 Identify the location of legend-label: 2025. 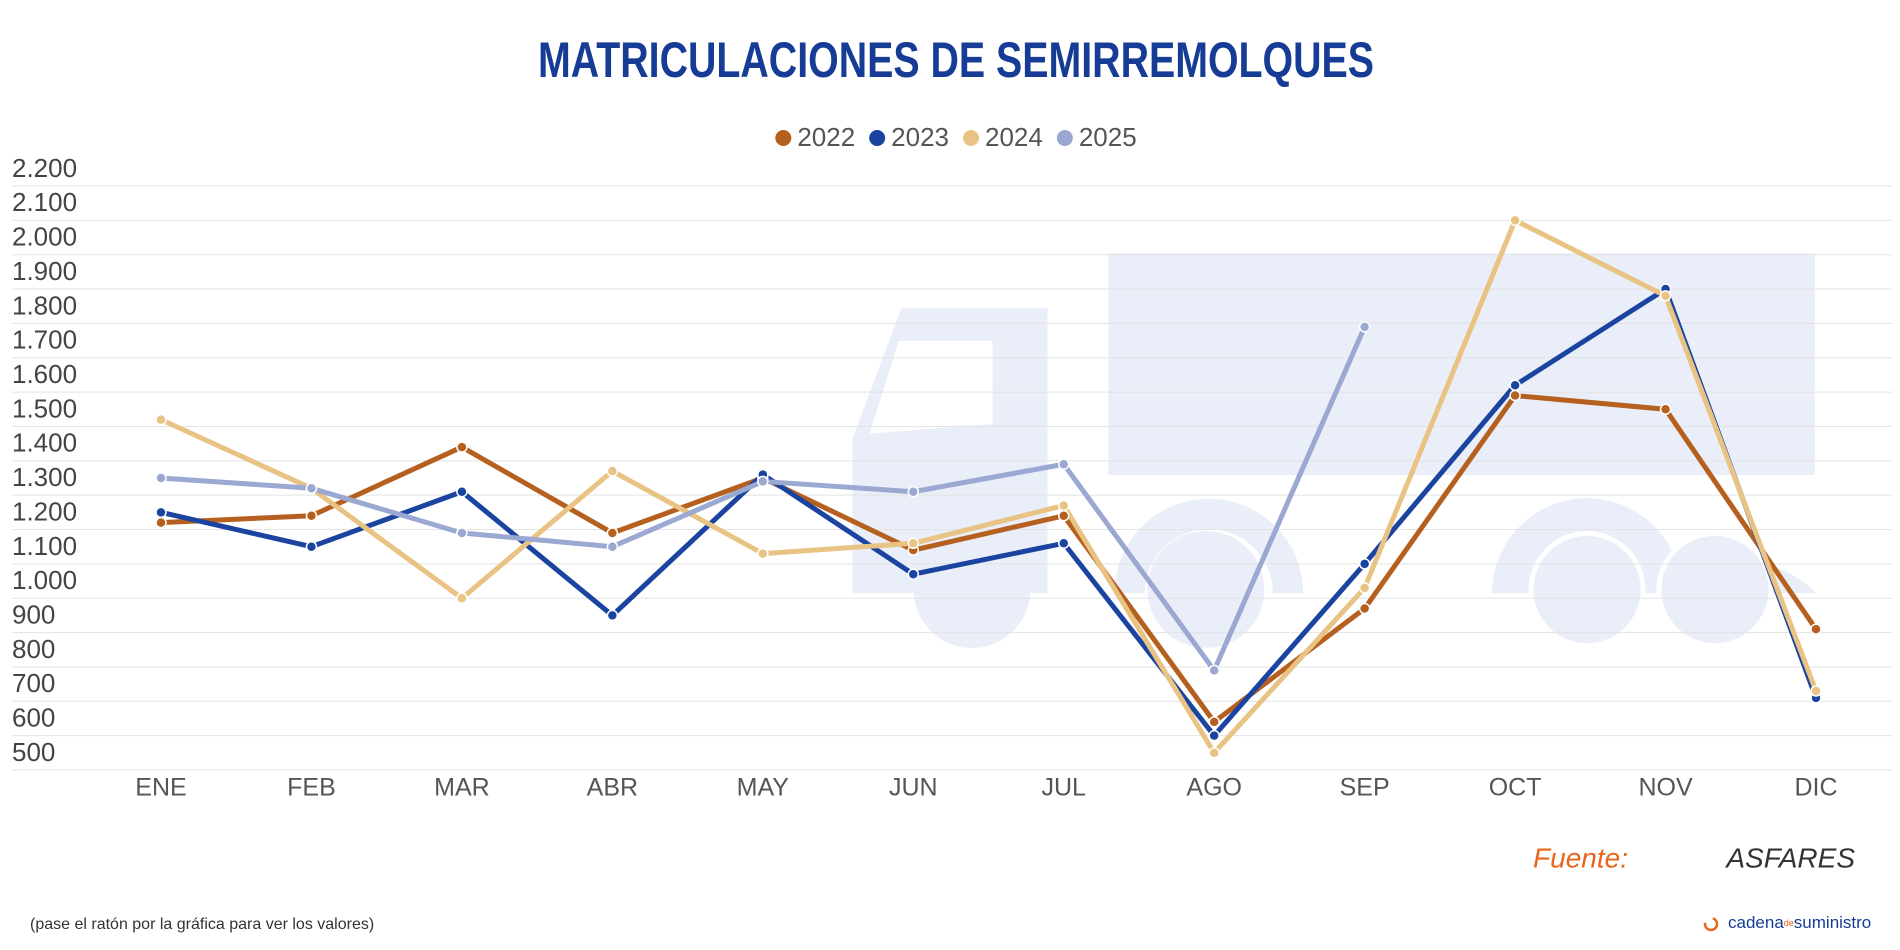
(1108, 137).